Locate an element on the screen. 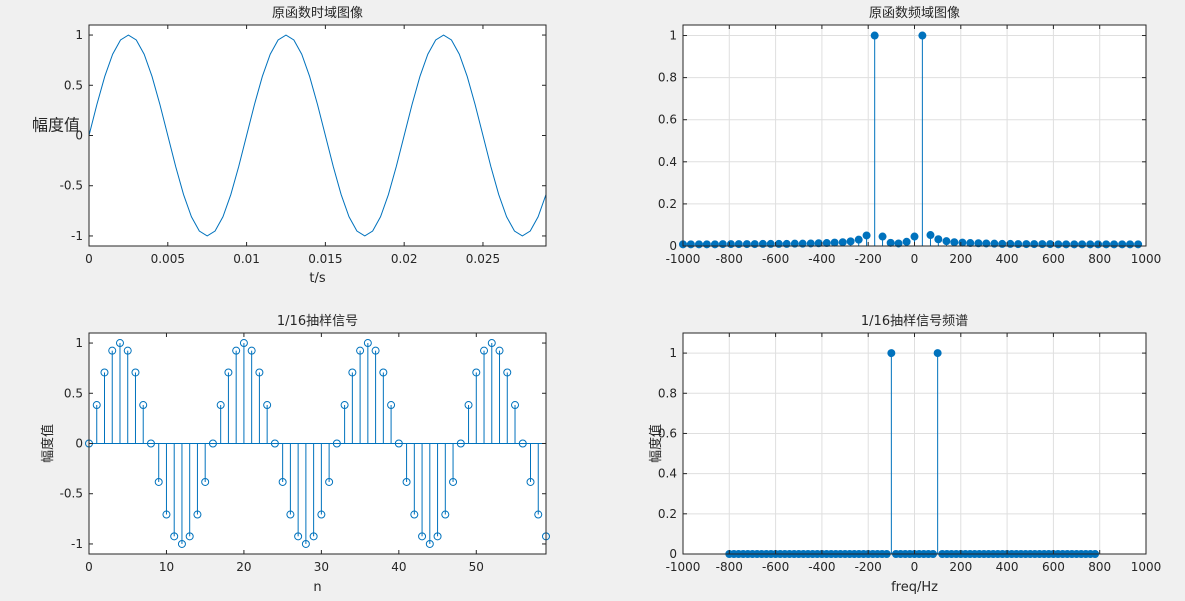  x-tick-label: 400 is located at coordinates (1007, 567).